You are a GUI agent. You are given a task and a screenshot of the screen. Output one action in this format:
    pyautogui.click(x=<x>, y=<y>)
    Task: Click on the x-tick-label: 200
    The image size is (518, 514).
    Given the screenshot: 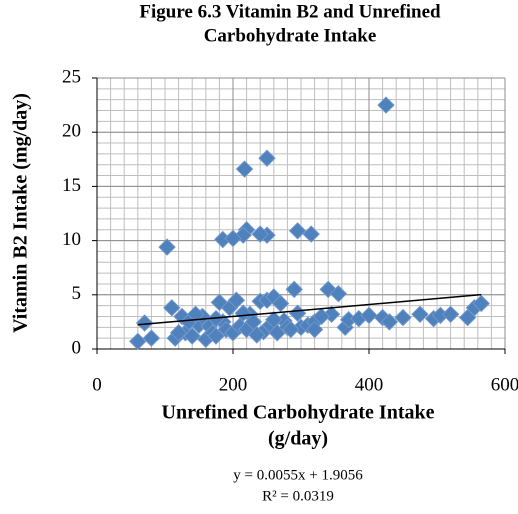 What is the action you would take?
    pyautogui.click(x=233, y=384)
    